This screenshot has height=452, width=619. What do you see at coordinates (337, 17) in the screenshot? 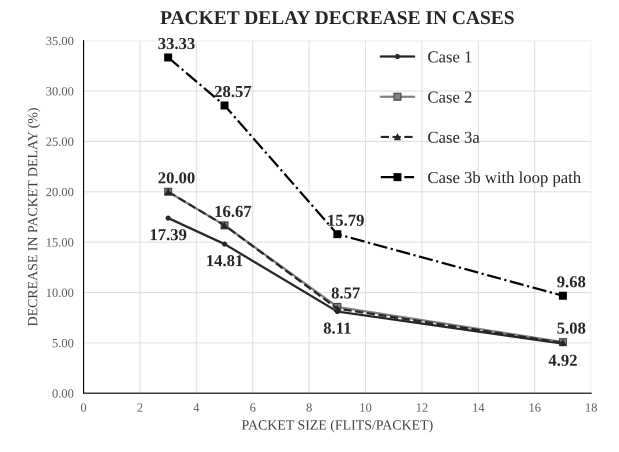
I see `chart-title: PACKET DELAY DECREASE IN CASES` at bounding box center [337, 17].